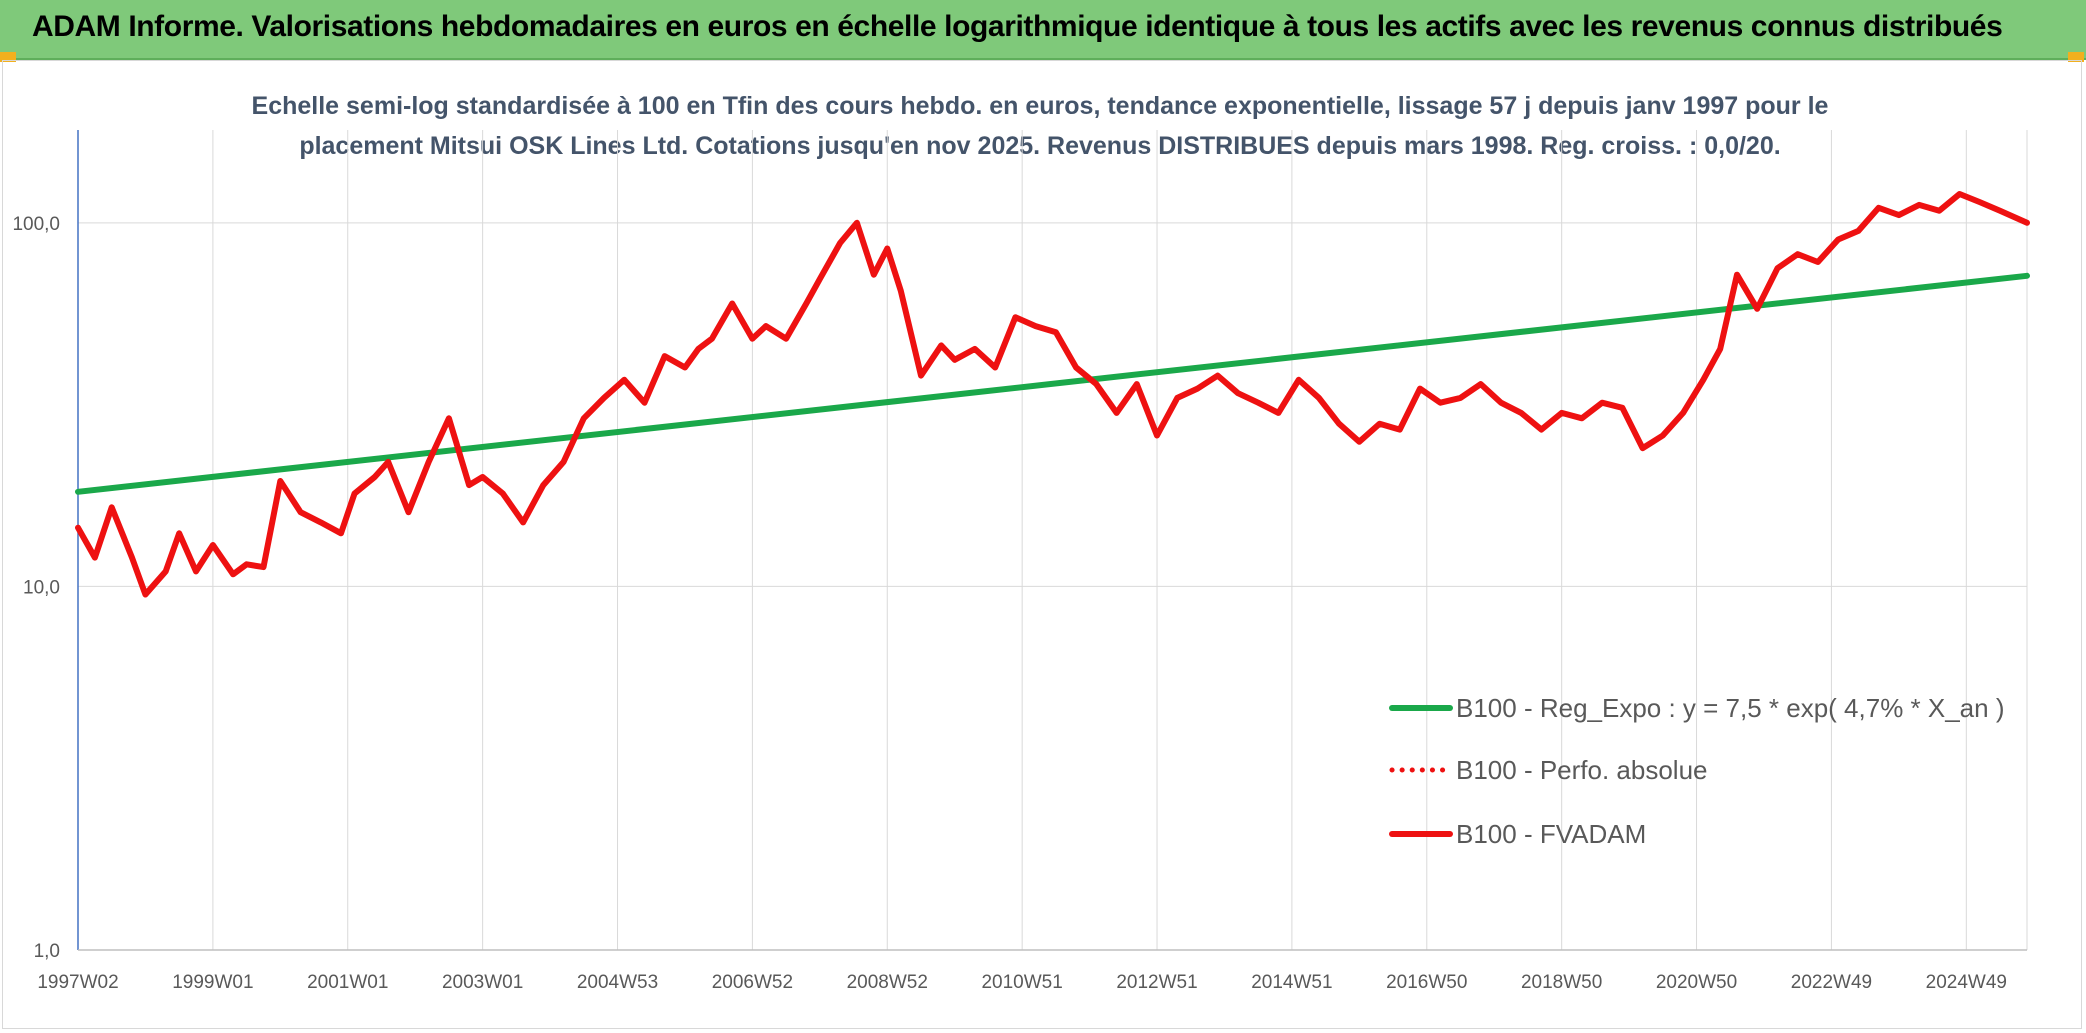  Describe the element at coordinates (77, 982) in the screenshot. I see `x-tick-label-0: 1997W02` at that location.